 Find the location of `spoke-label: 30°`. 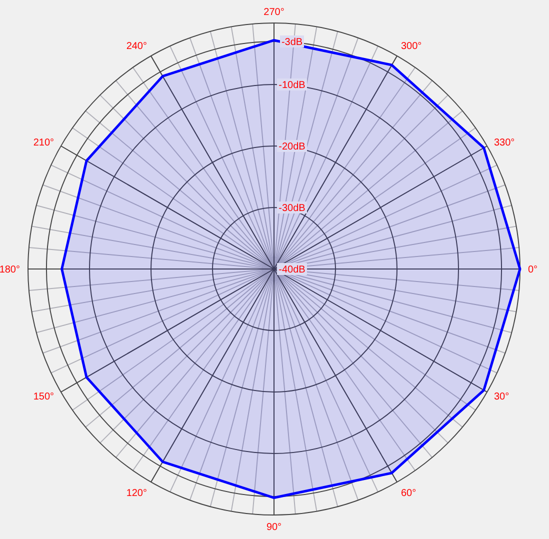

spoke-label: 30° is located at coordinates (502, 397).